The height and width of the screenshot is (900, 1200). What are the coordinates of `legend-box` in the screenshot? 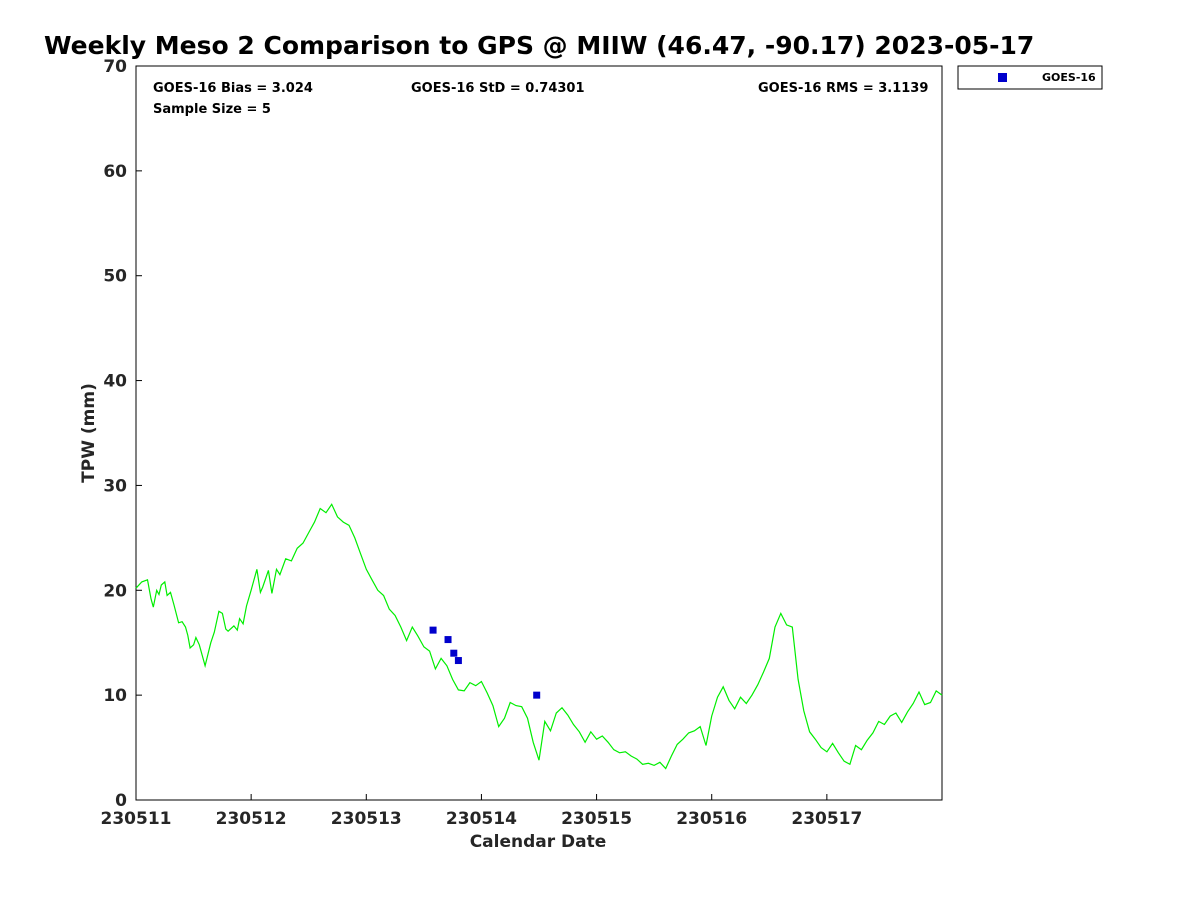 It's located at (1030, 77).